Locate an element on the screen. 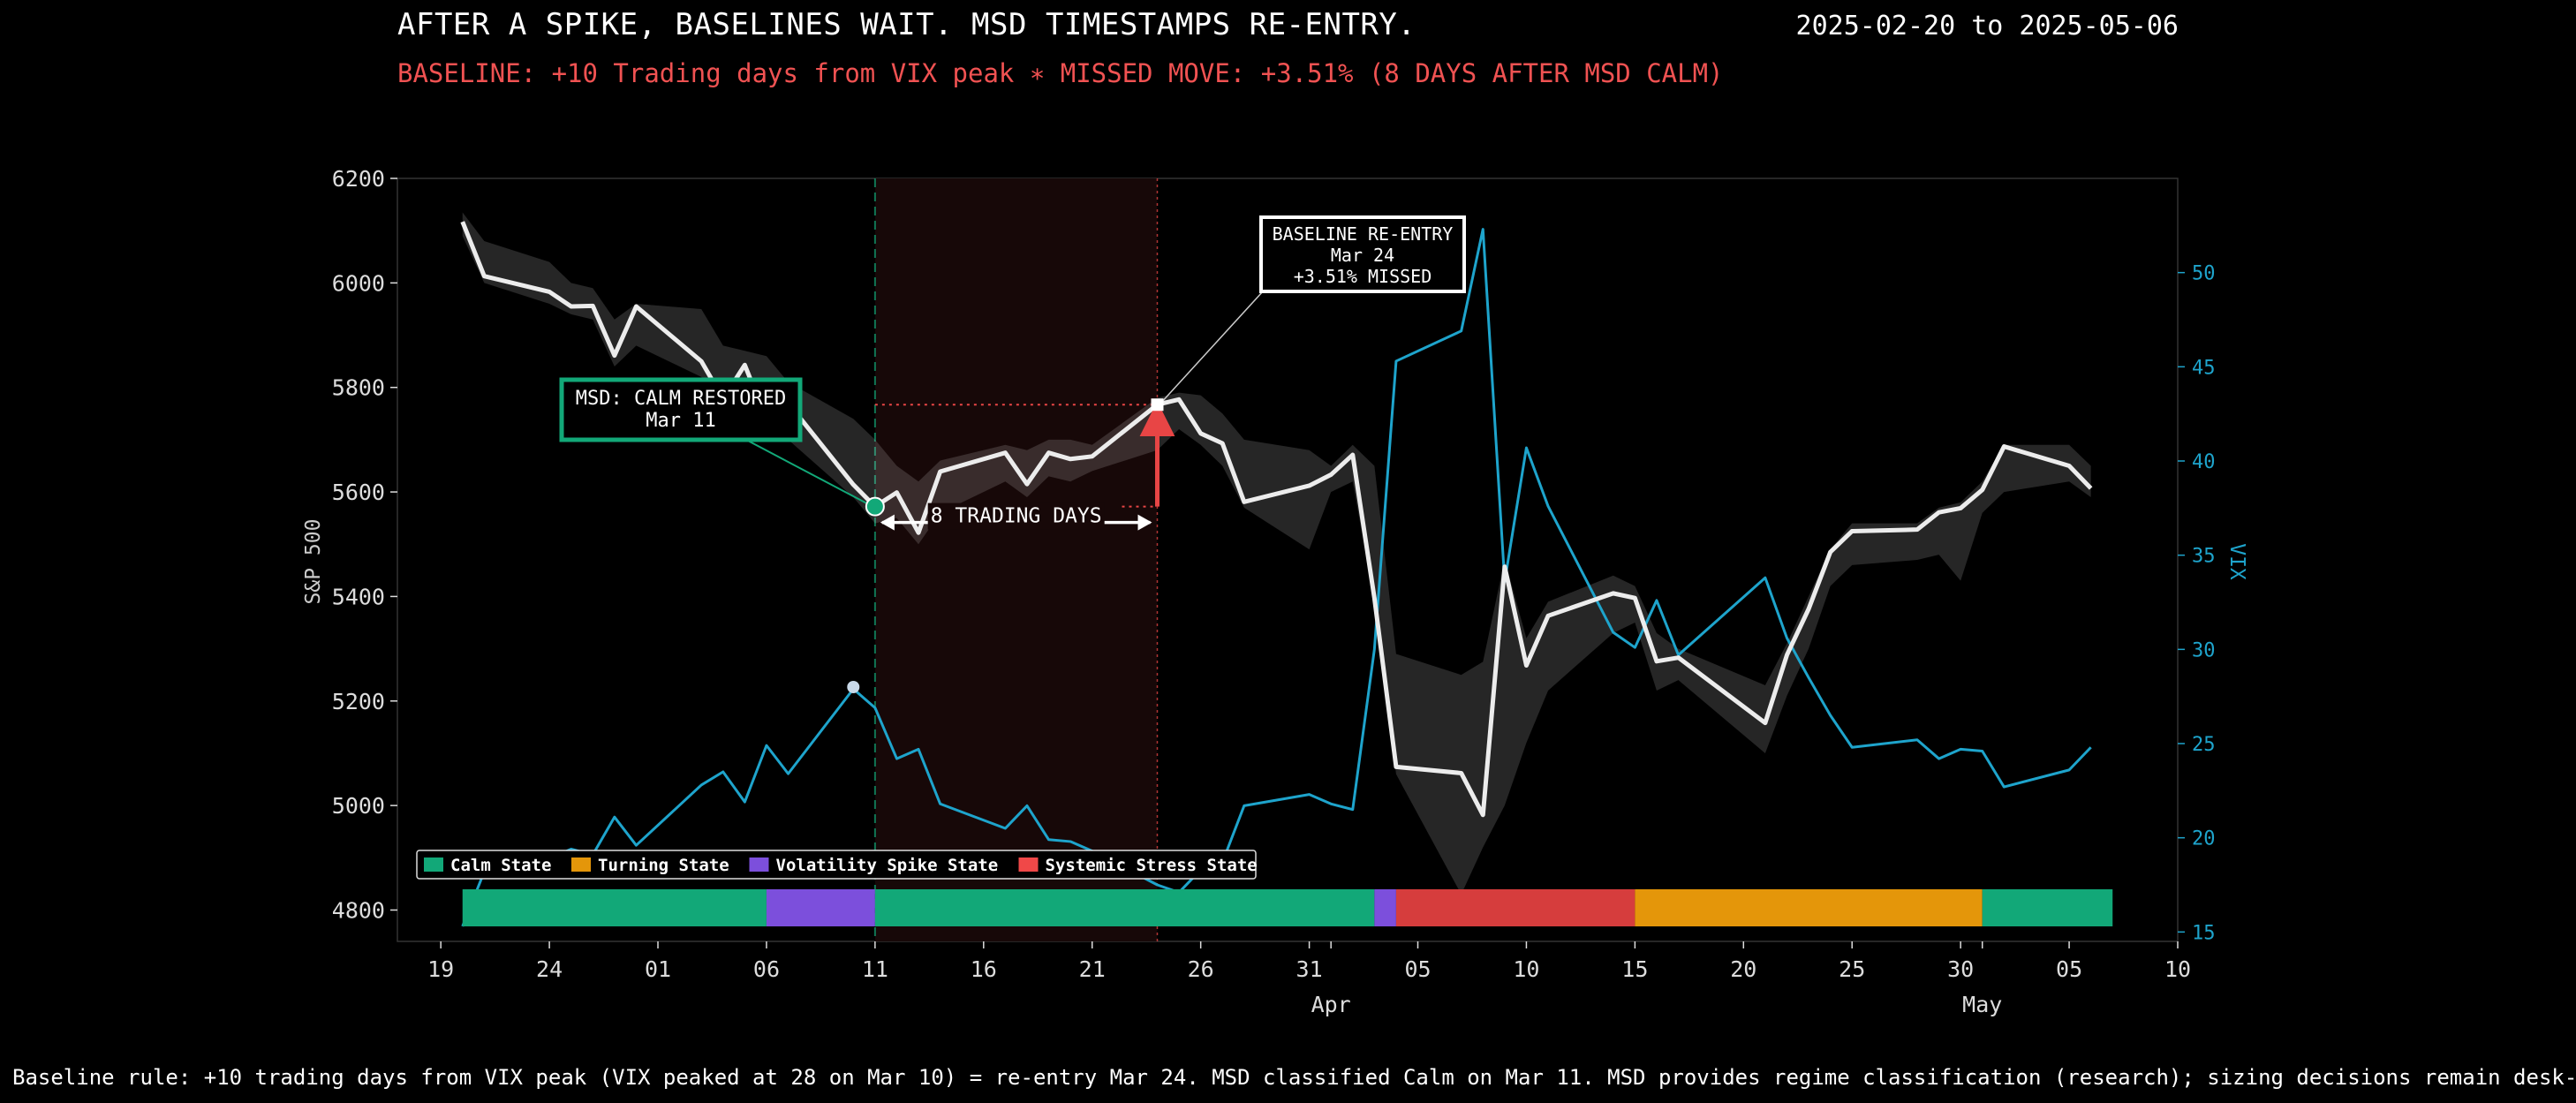 This screenshot has width=2576, height=1103. legend-label: Turning State is located at coordinates (663, 865).